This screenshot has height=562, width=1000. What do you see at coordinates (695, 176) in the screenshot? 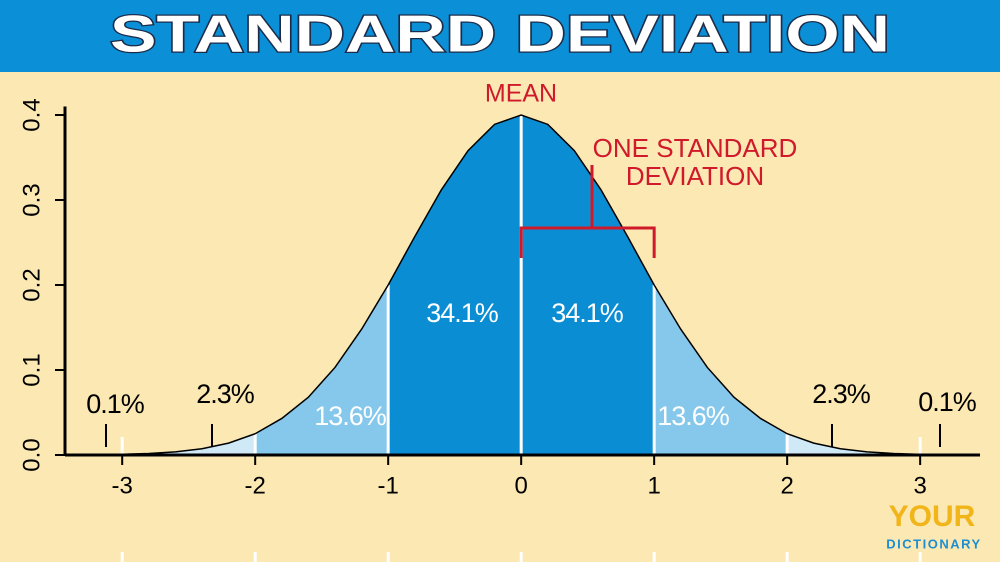
I see `sd-label: DEVIATION` at bounding box center [695, 176].